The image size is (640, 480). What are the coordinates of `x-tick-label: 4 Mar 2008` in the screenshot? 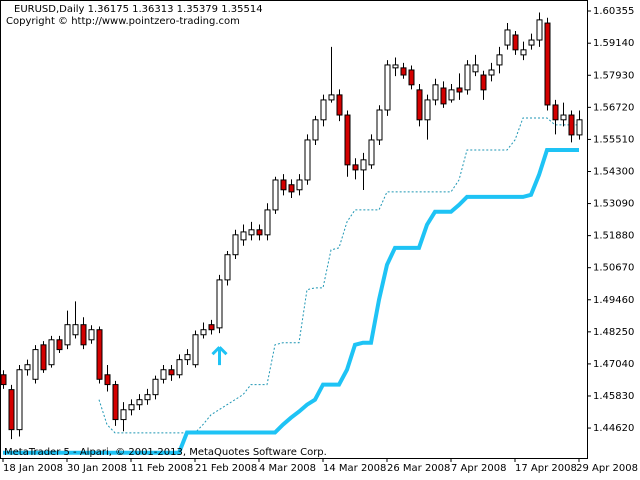 It's located at (287, 468).